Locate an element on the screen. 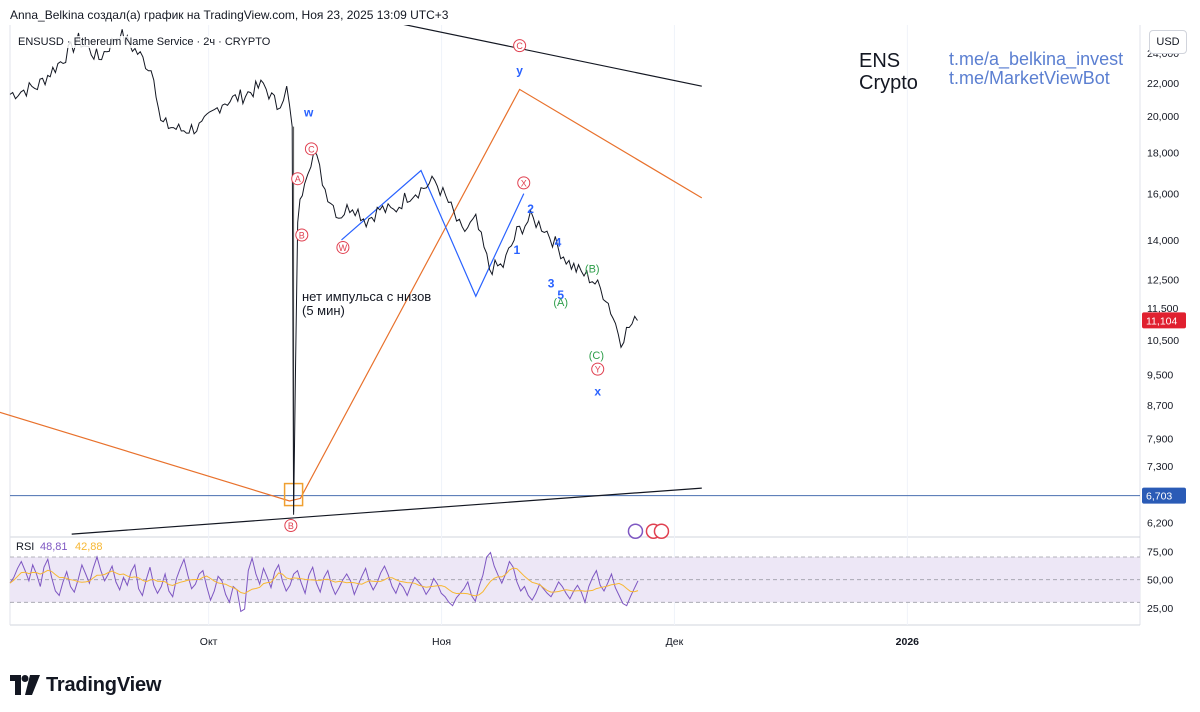 This screenshot has height=712, width=1200. tradingview-logo: TradingView is located at coordinates (85, 685).